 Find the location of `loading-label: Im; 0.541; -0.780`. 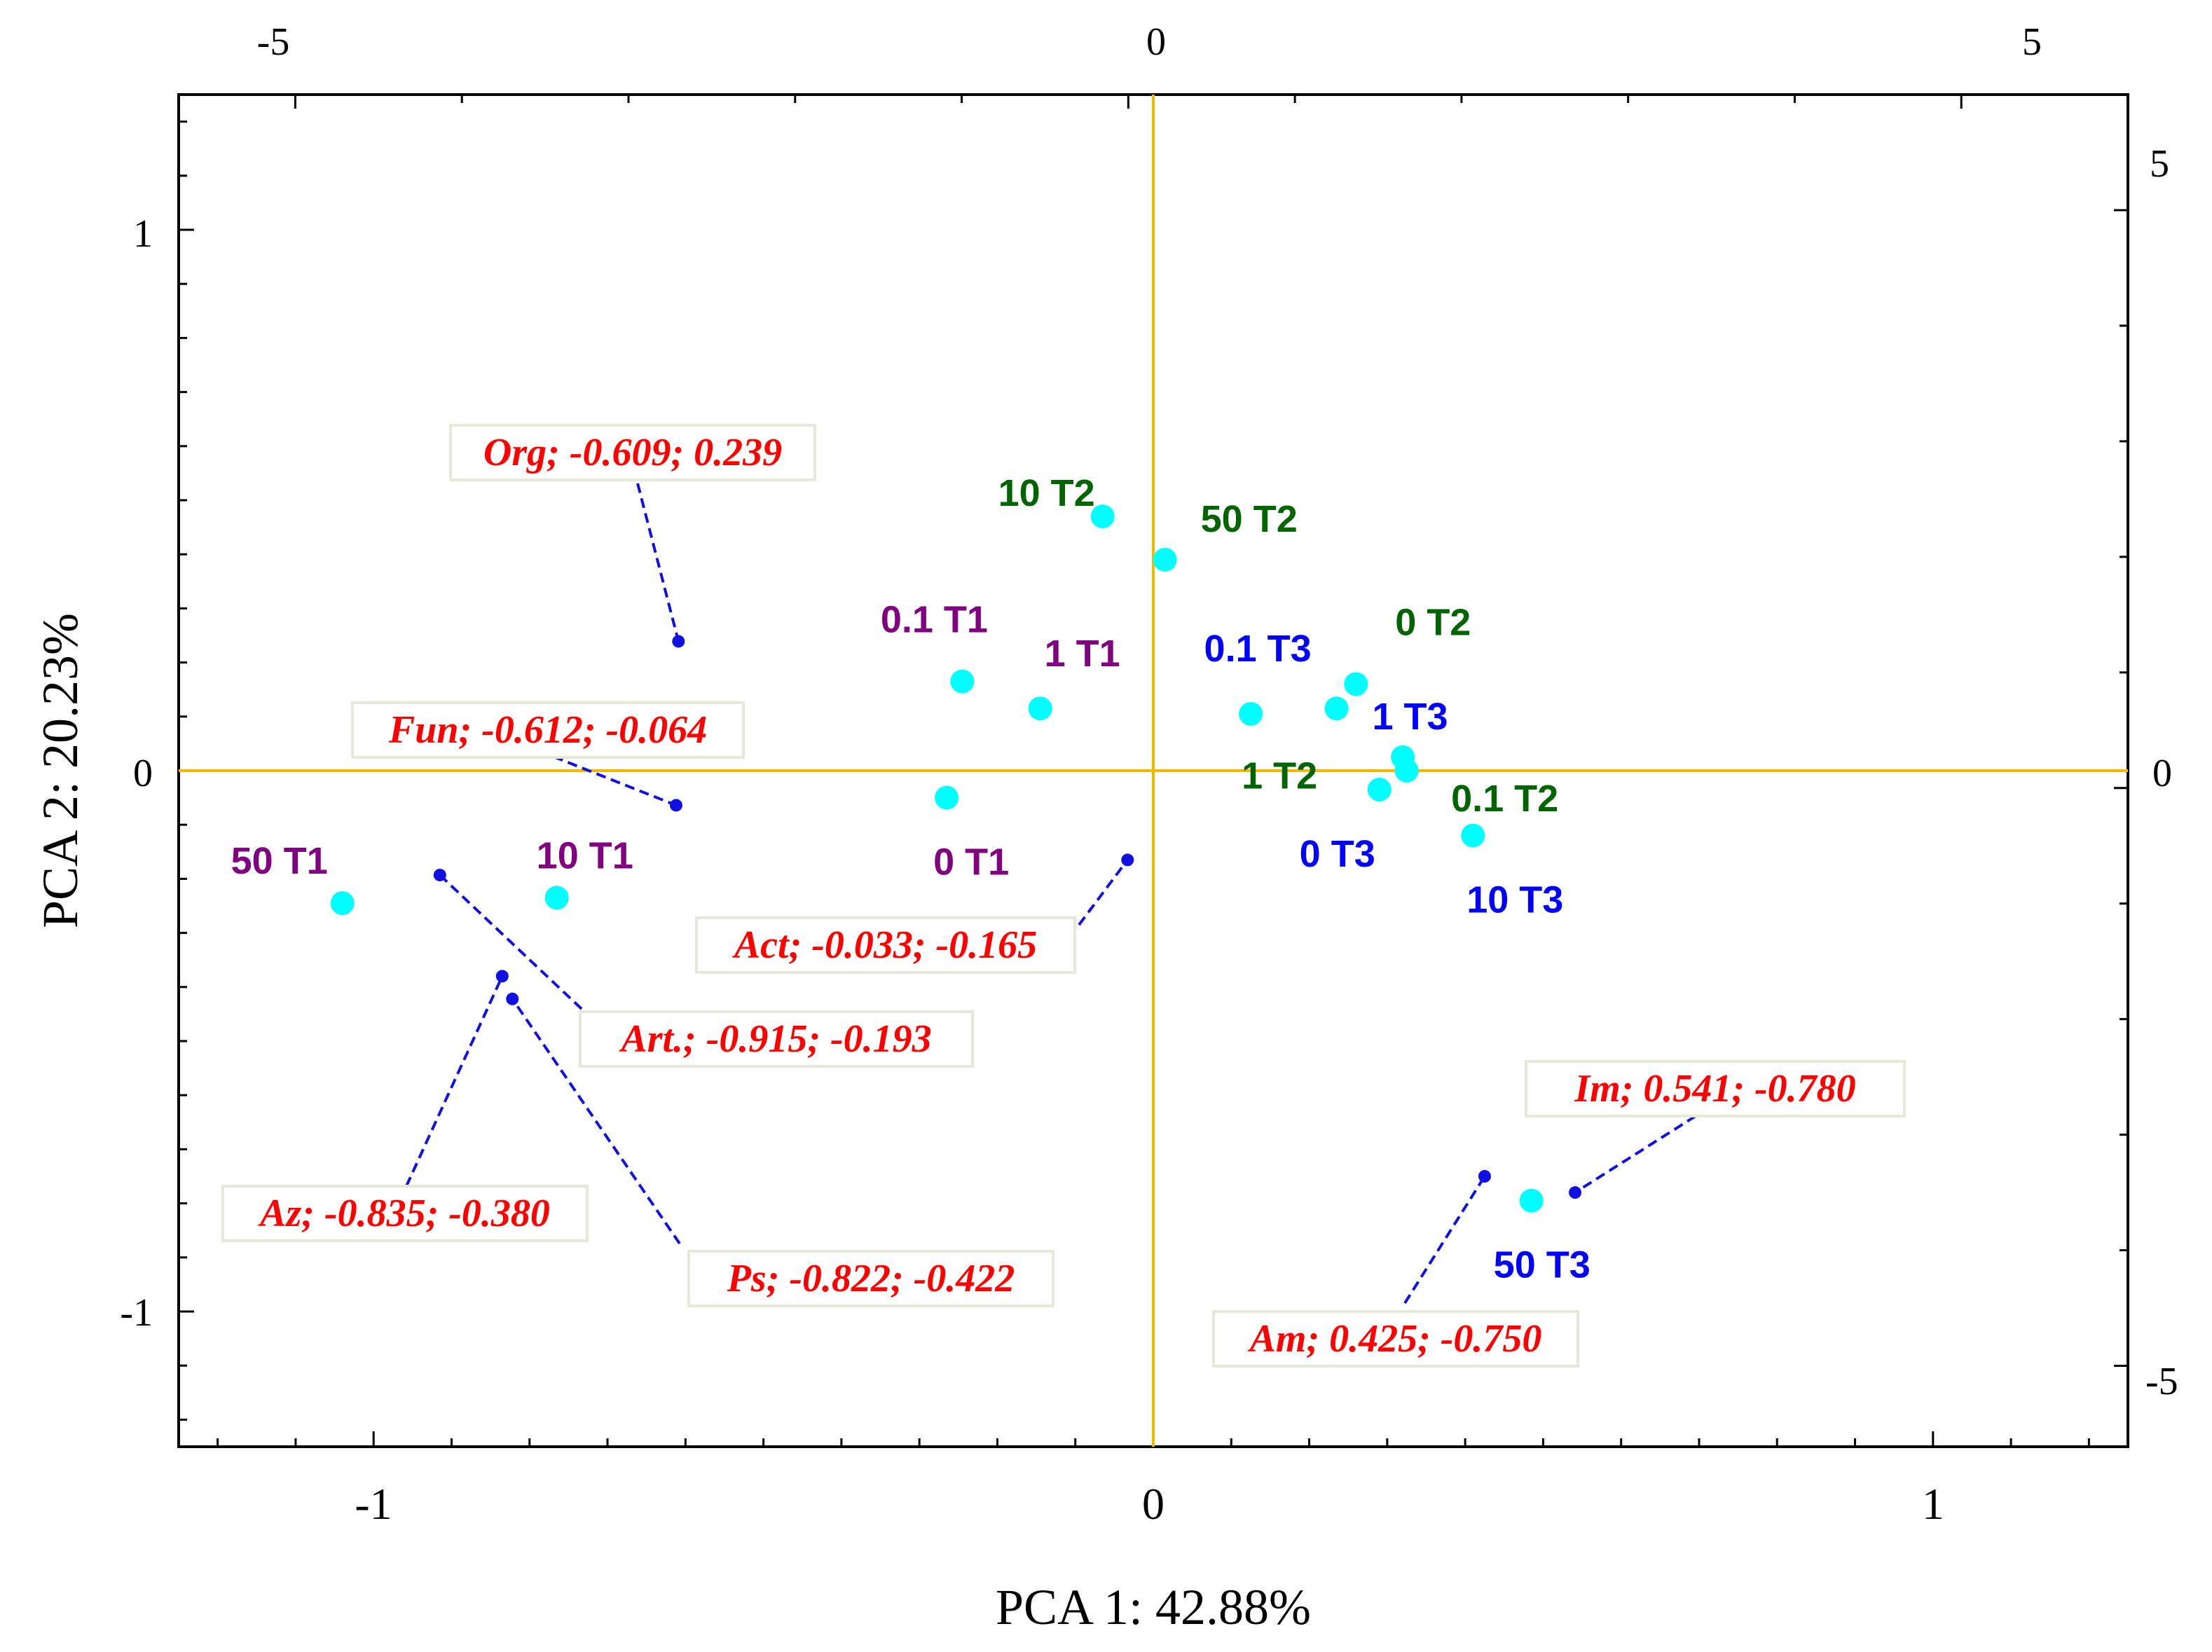

loading-label: Im; 0.541; -0.780 is located at coordinates (1715, 1088).